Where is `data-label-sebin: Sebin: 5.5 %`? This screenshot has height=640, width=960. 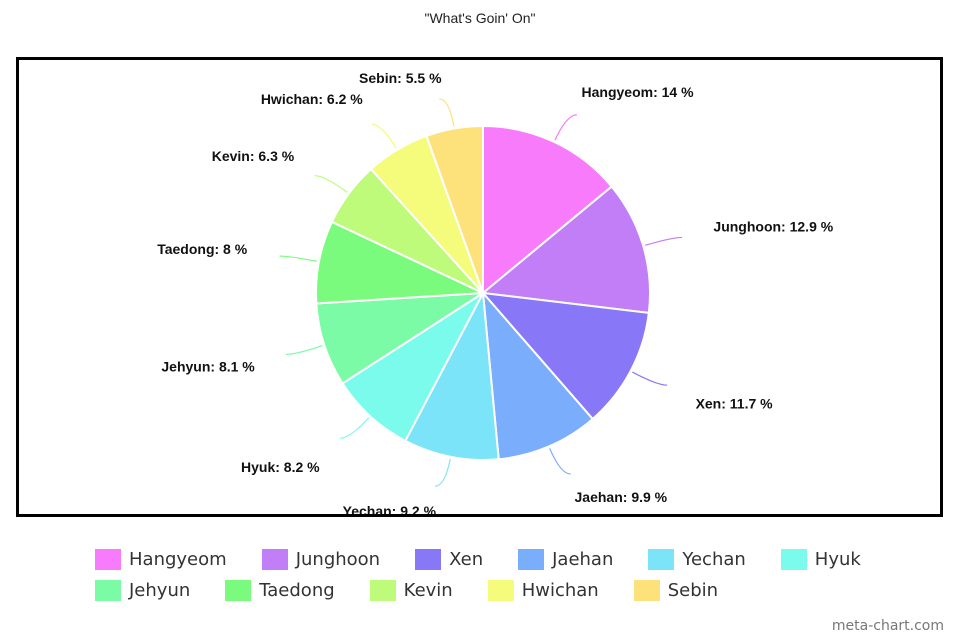
data-label-sebin: Sebin: 5.5 % is located at coordinates (400, 78).